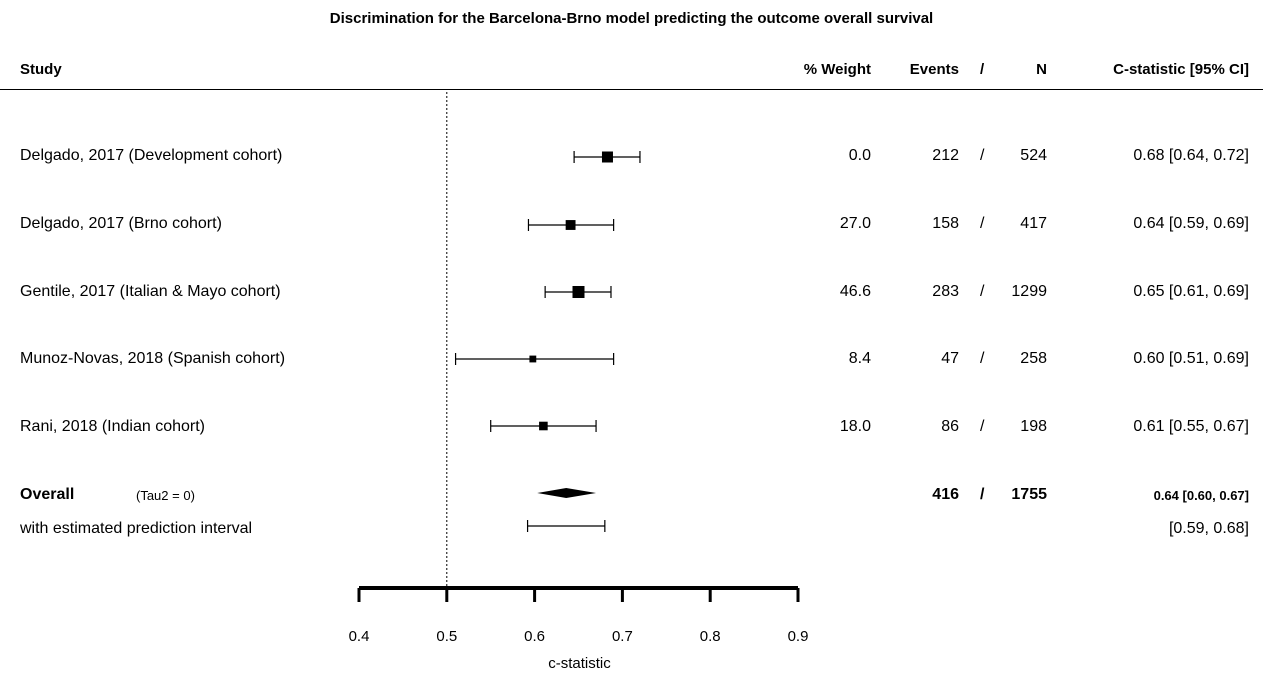 The image size is (1263, 673). What do you see at coordinates (579, 663) in the screenshot?
I see `x-axis-label: c-statistic` at bounding box center [579, 663].